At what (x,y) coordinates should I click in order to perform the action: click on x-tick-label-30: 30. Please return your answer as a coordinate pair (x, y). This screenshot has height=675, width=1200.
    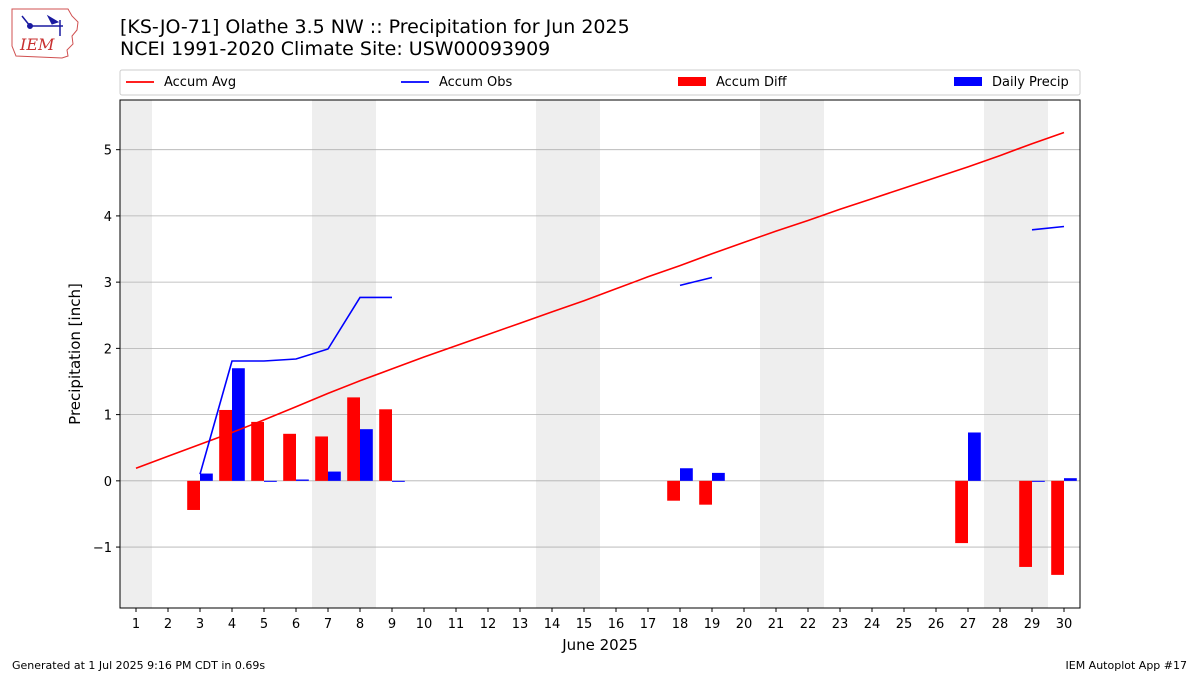
    Looking at the image, I should click on (1064, 624).